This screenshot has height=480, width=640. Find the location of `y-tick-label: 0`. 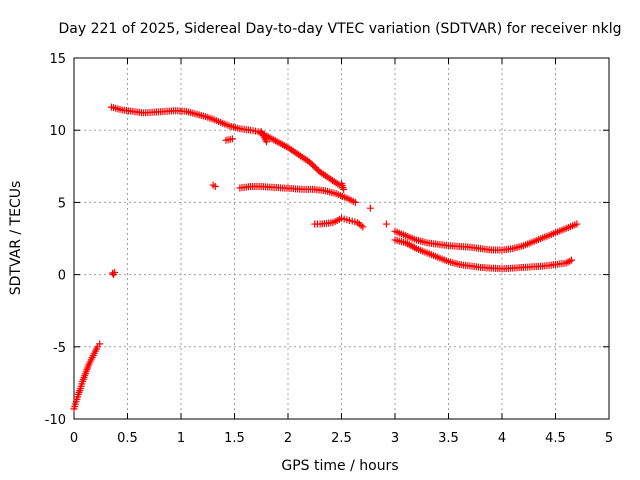

y-tick-label: 0 is located at coordinates (62, 276).